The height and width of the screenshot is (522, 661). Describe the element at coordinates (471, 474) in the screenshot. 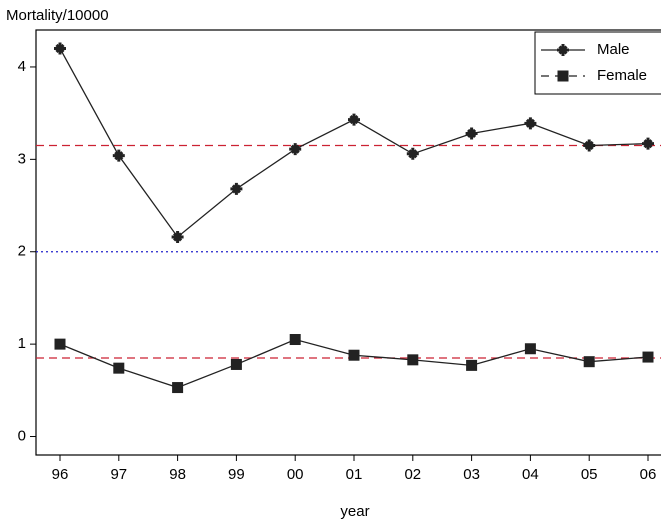

I see `x-tick-label: 03` at that location.